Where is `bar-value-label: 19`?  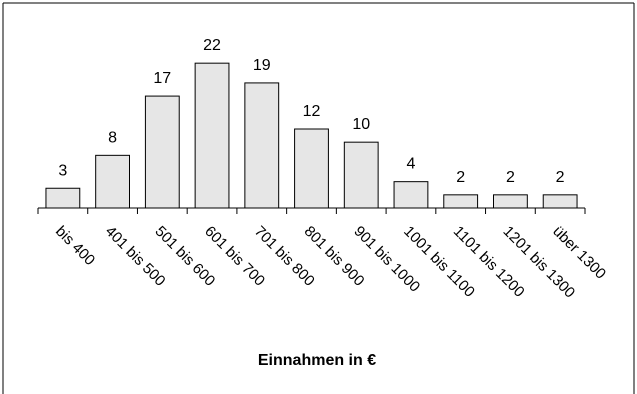
bar-value-label: 19 is located at coordinates (262, 65).